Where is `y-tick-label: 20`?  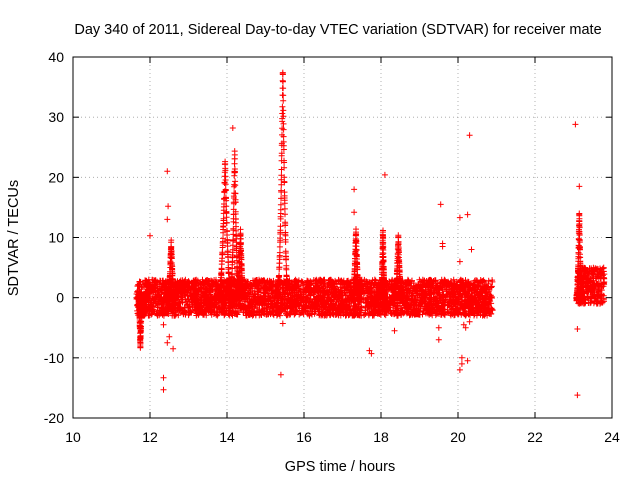 y-tick-label: 20 is located at coordinates (56, 177).